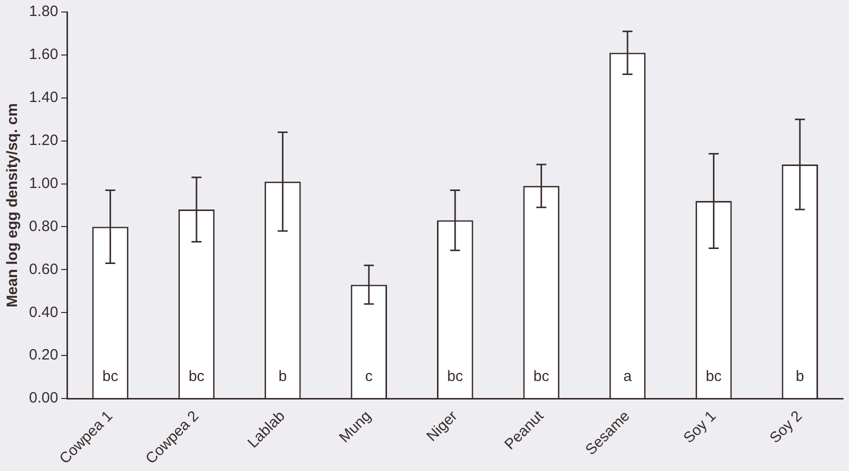 The width and height of the screenshot is (849, 471). Describe the element at coordinates (43, 11) in the screenshot. I see `y-tick-label: 1.80` at that location.